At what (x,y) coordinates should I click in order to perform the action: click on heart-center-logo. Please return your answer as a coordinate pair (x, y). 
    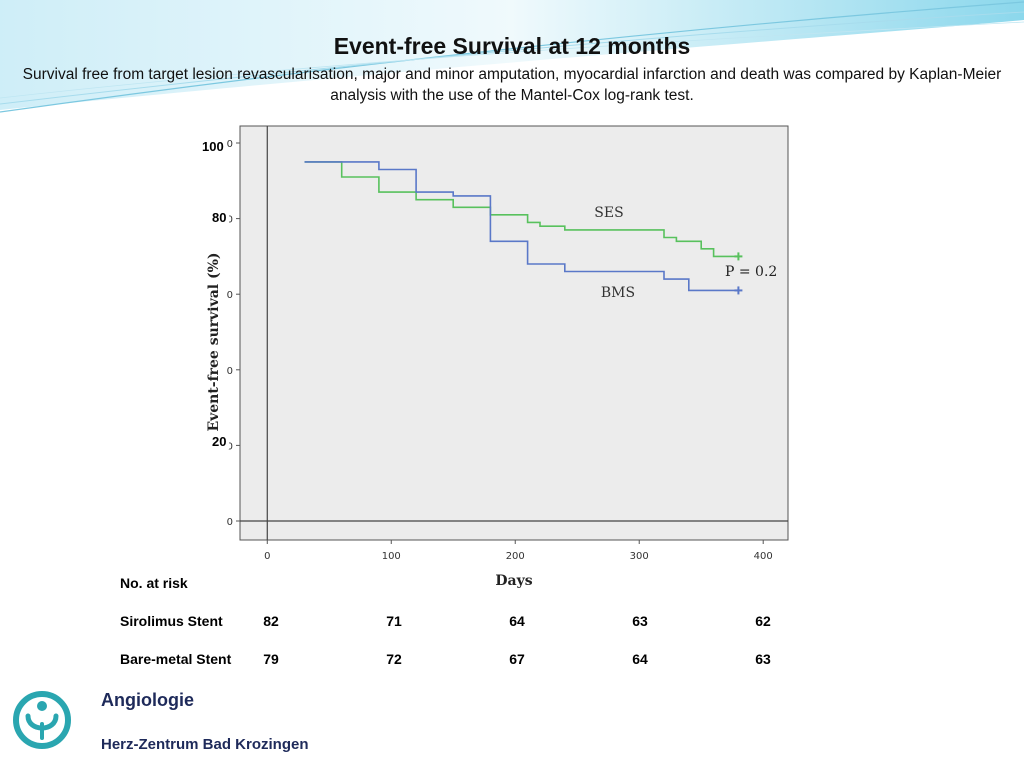
    Looking at the image, I should click on (42, 720).